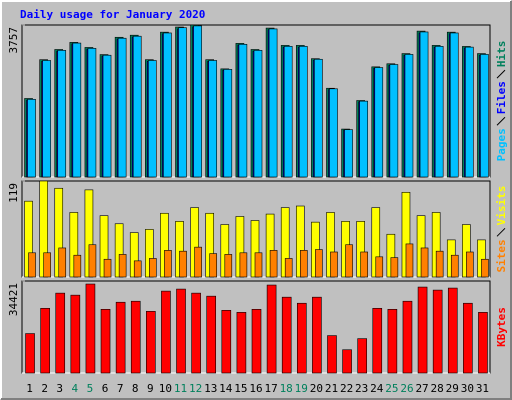 The width and height of the screenshot is (512, 400). I want to click on x-tick-label: 18, so click(286, 388).